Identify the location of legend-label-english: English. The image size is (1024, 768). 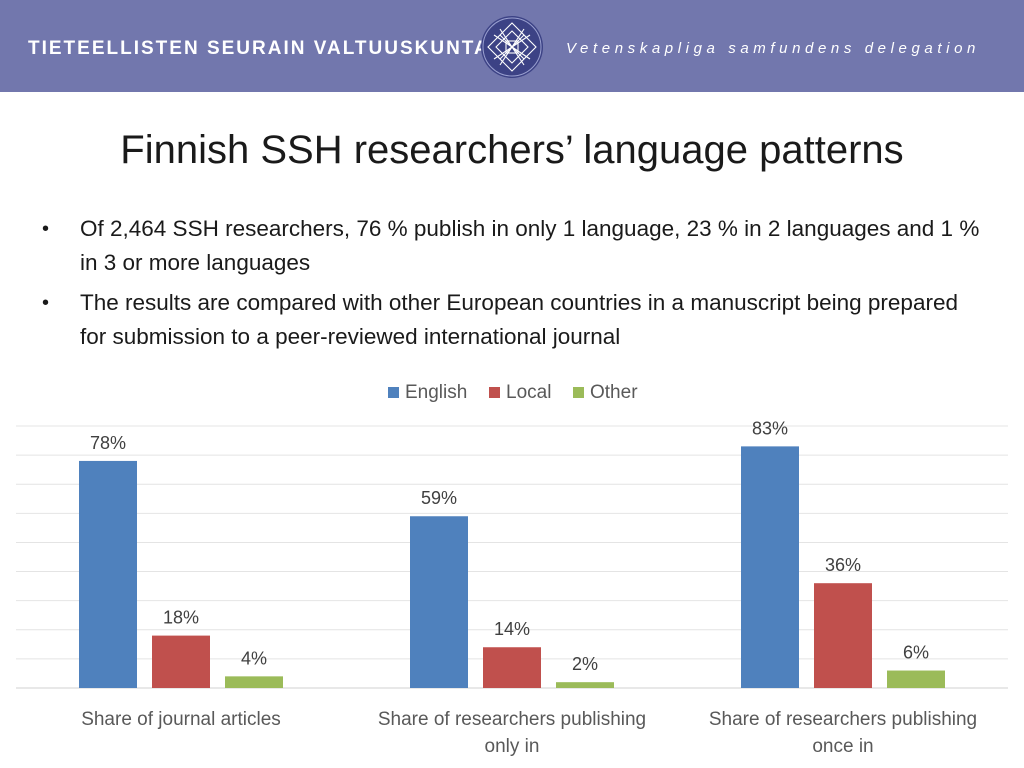
(436, 392).